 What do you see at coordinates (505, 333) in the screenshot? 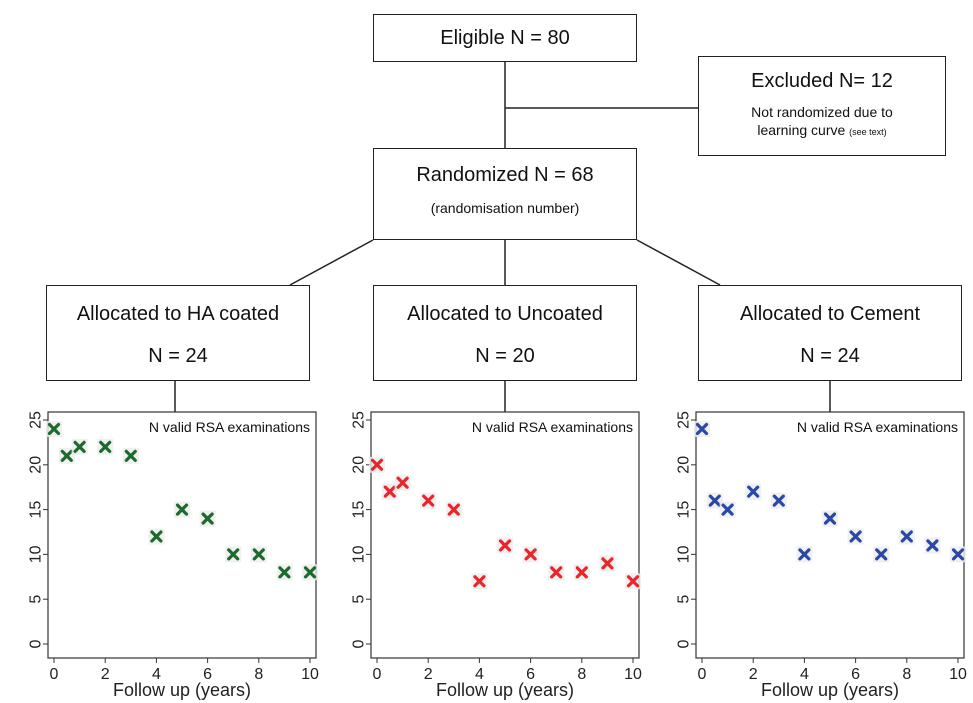
I see `allocation-box-uncoated: Allocated to Uncoated N = 20` at bounding box center [505, 333].